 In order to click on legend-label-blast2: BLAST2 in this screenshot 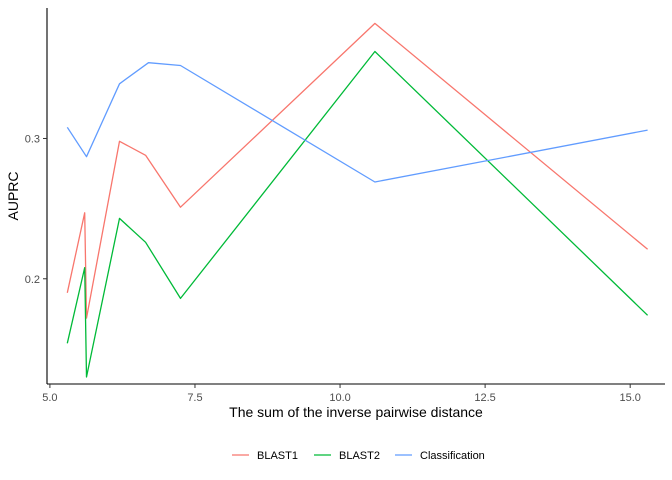, I will do `click(359, 456)`.